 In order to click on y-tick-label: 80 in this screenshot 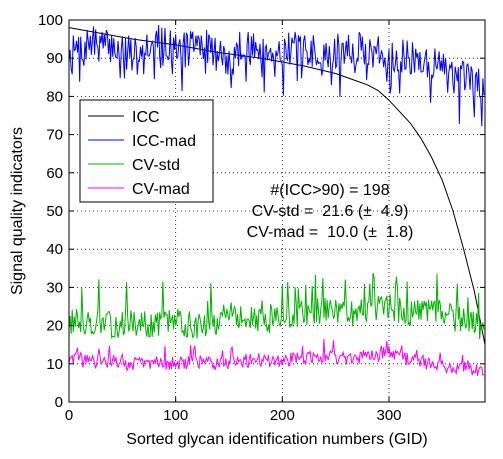, I will do `click(54, 96)`.